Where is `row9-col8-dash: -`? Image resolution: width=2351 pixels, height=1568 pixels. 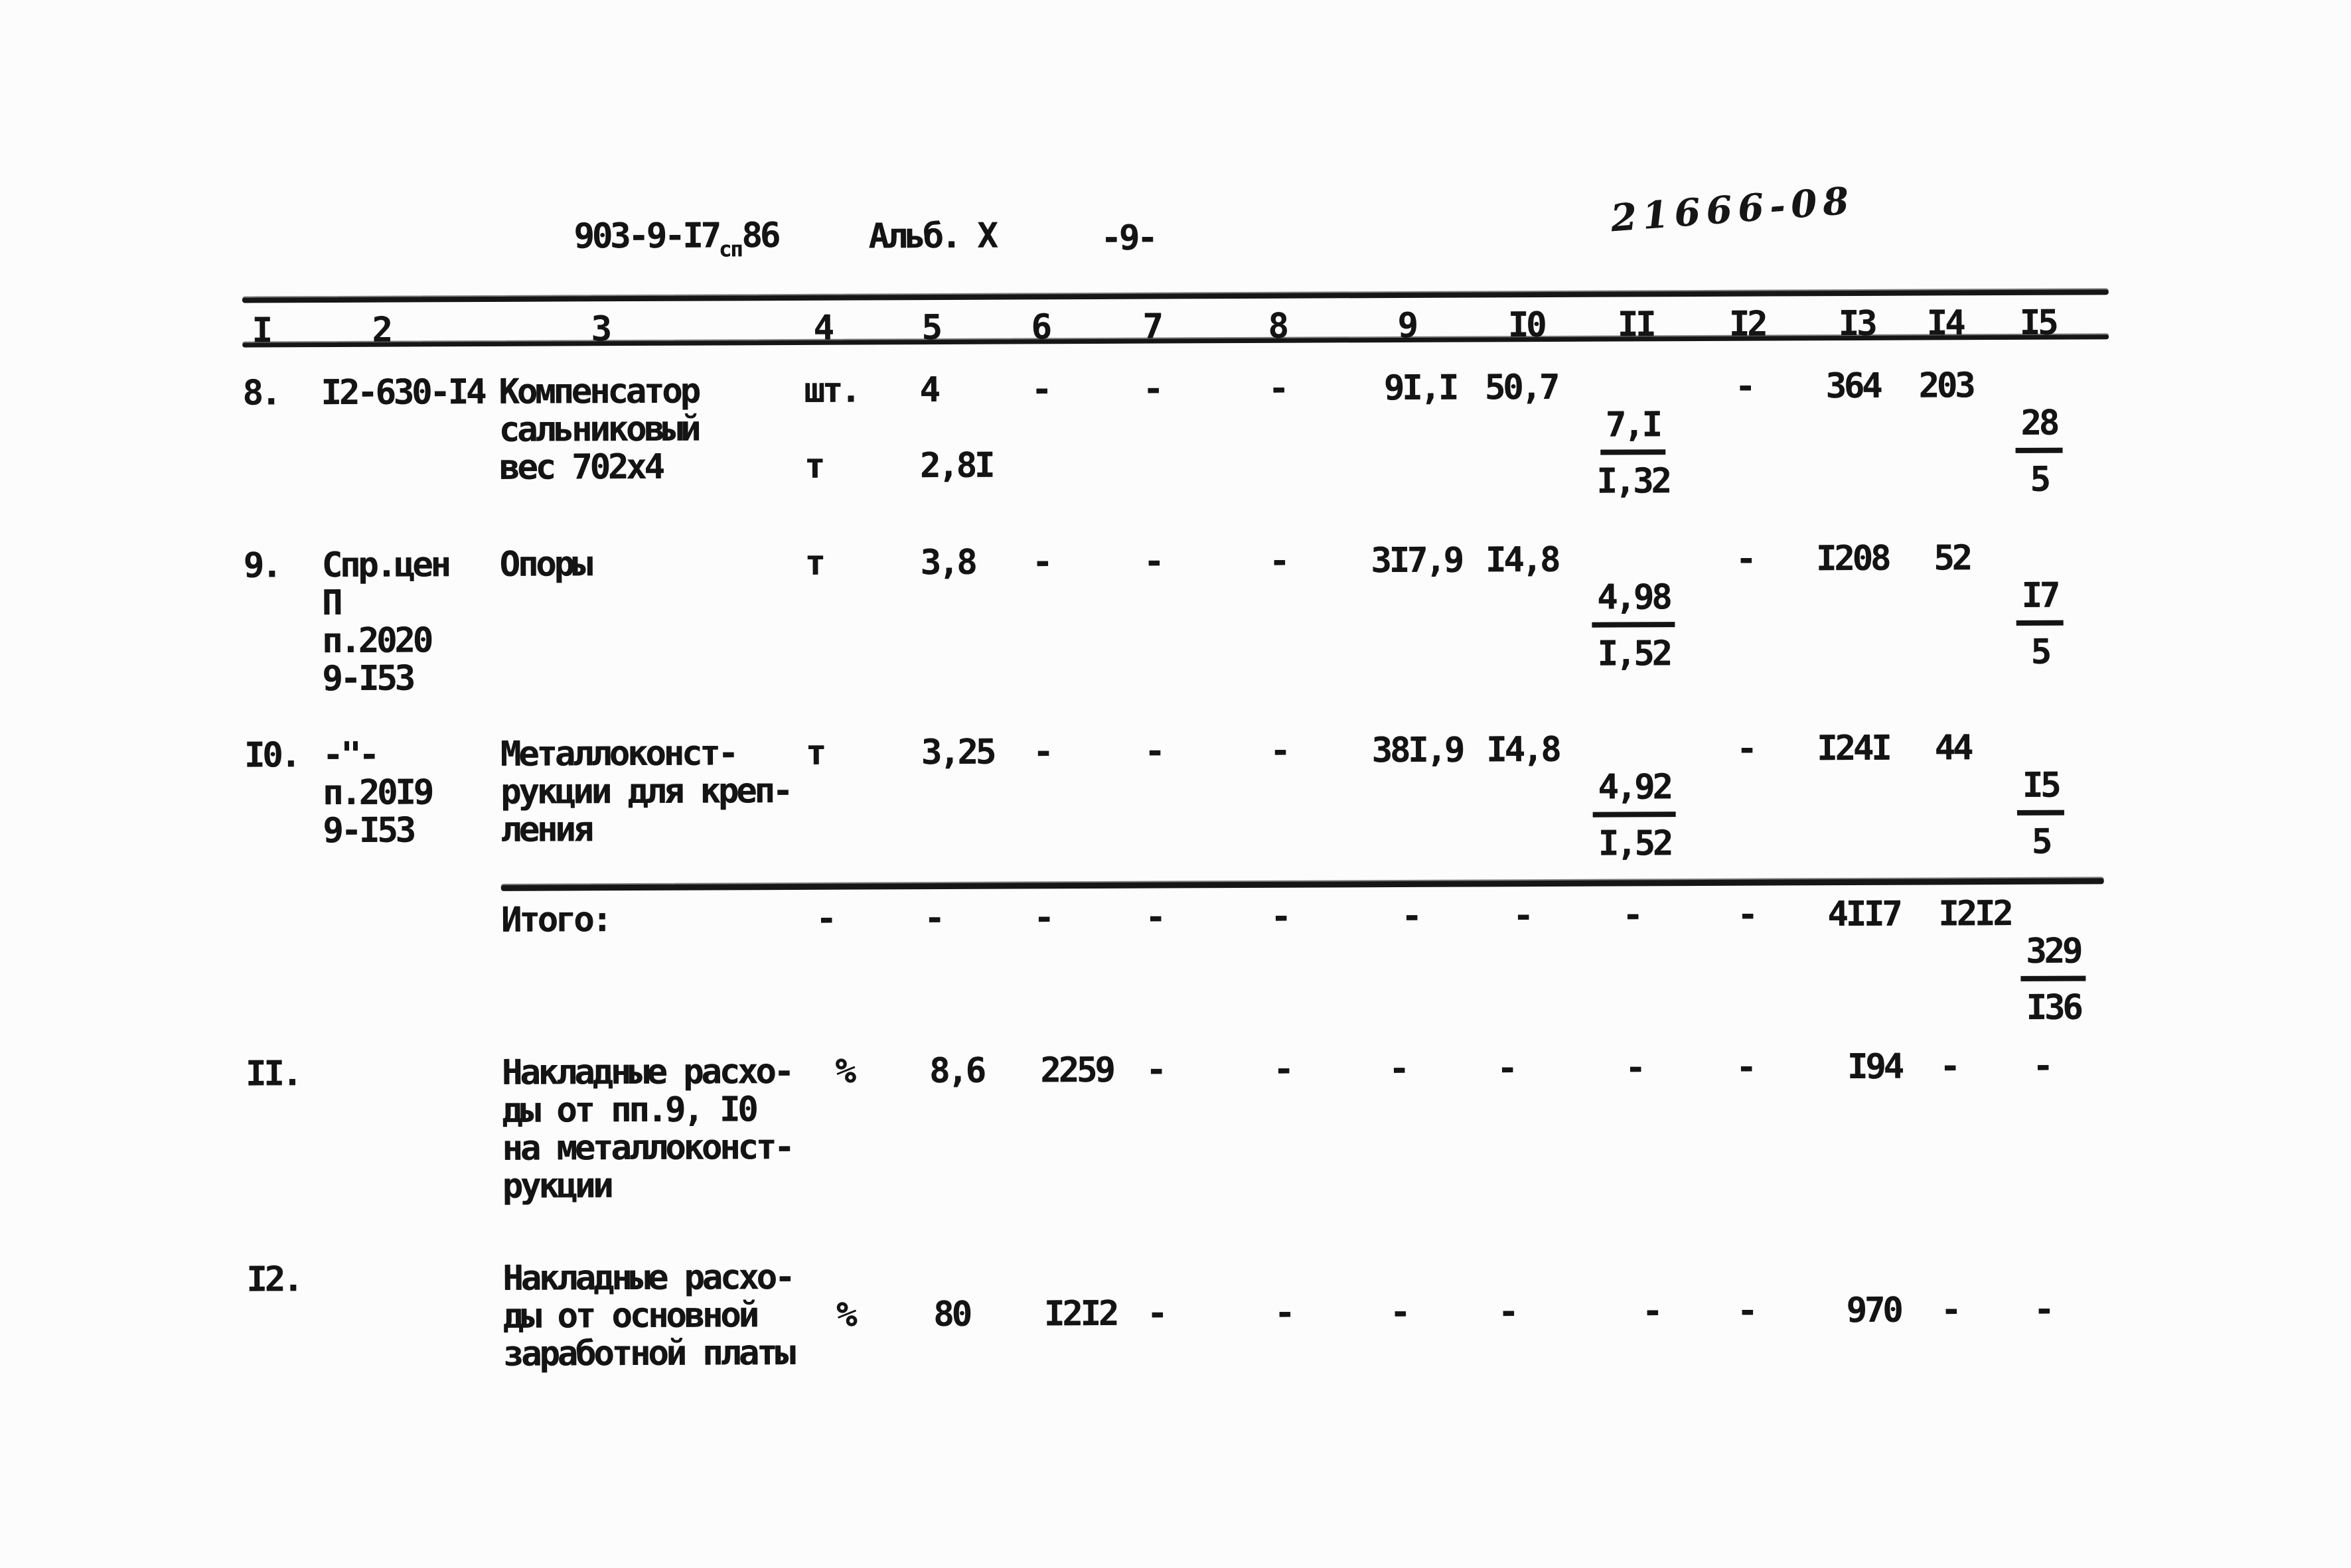 row9-col8-dash: - is located at coordinates (1278, 561).